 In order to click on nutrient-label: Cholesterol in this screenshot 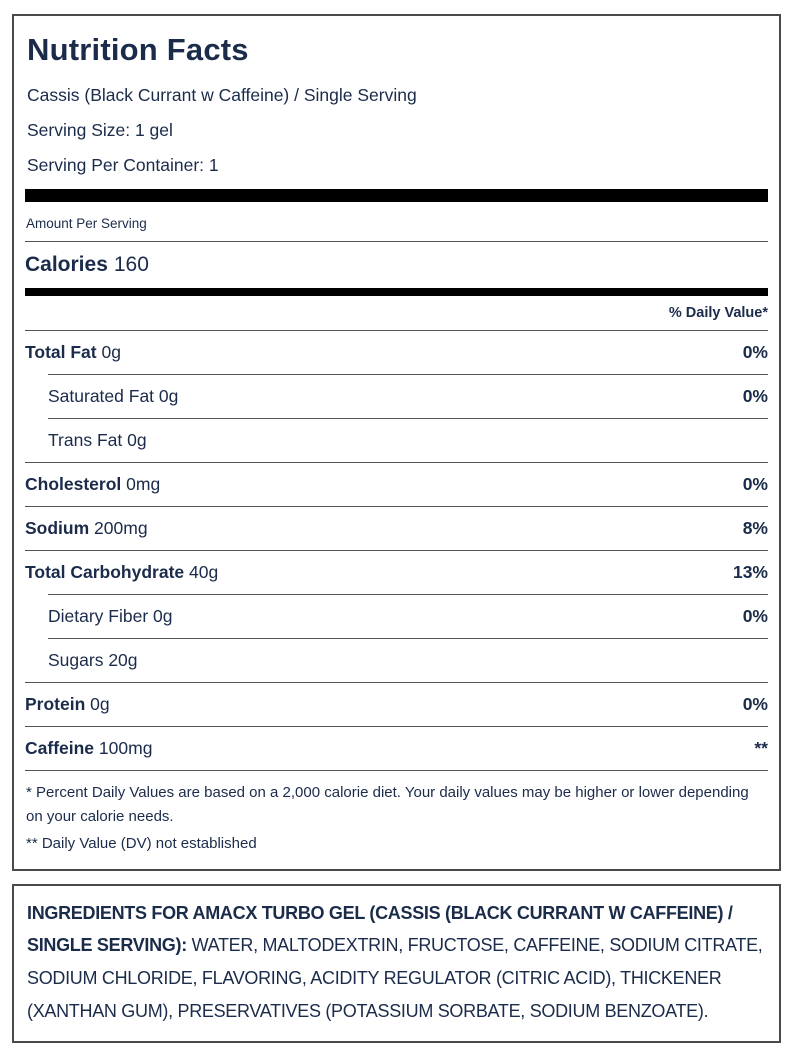, I will do `click(73, 483)`.